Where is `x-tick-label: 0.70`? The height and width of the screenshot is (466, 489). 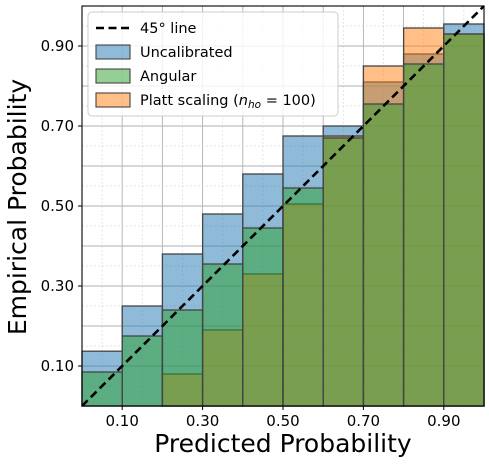
x-tick-label: 0.70 is located at coordinates (363, 421).